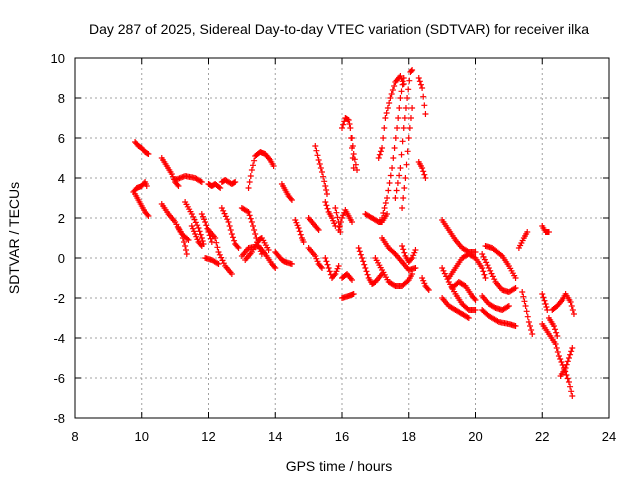 The height and width of the screenshot is (480, 640). I want to click on x-axis-label: GPS time / hours, so click(339, 466).